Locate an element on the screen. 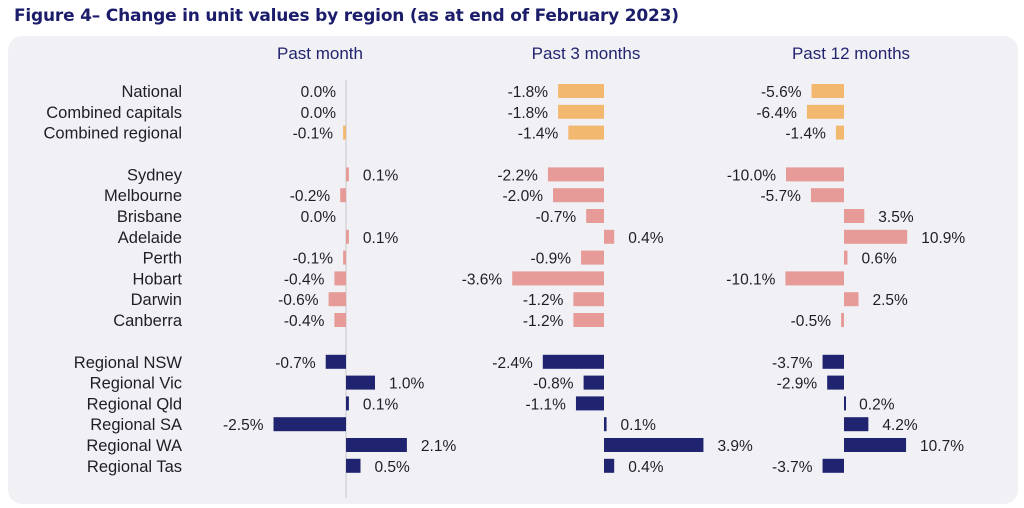  value-label-past-12-months-perth: 0.6% is located at coordinates (879, 259).